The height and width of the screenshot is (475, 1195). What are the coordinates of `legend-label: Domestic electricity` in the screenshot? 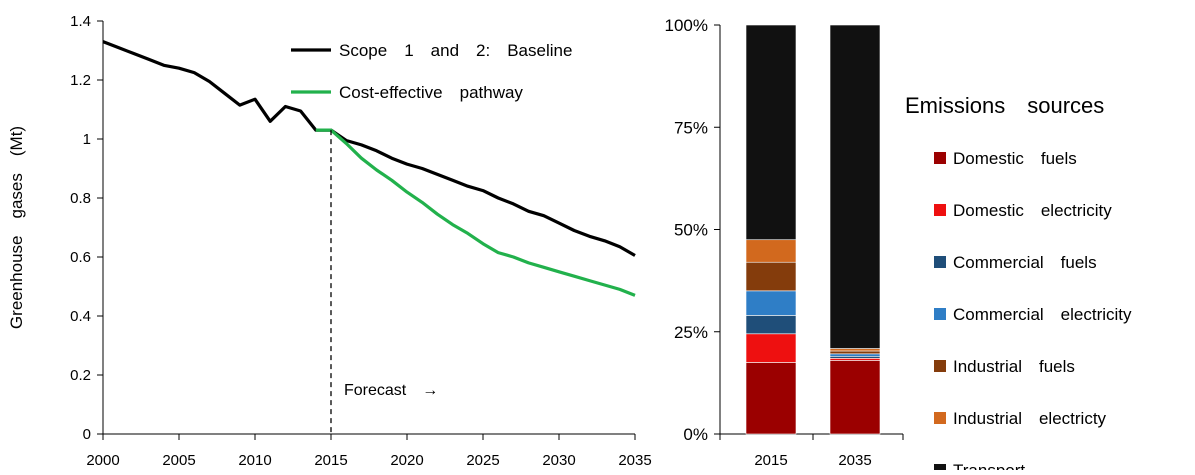 It's located at (1032, 210).